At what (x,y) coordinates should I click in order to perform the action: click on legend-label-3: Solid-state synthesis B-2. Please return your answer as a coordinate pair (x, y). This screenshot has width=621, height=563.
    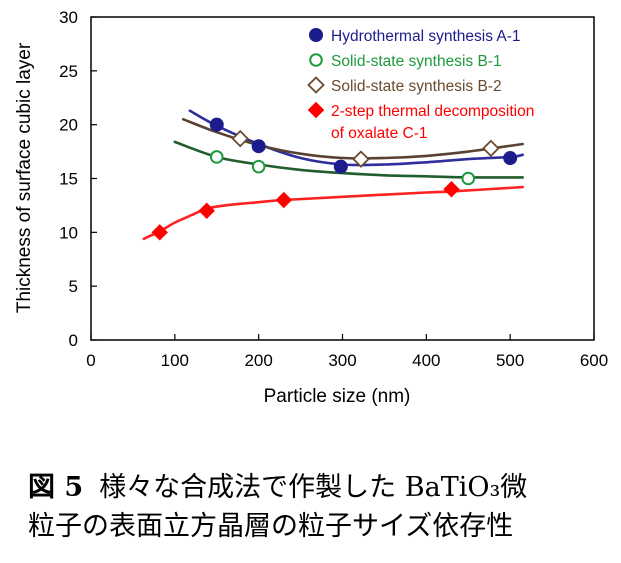
    Looking at the image, I should click on (416, 86).